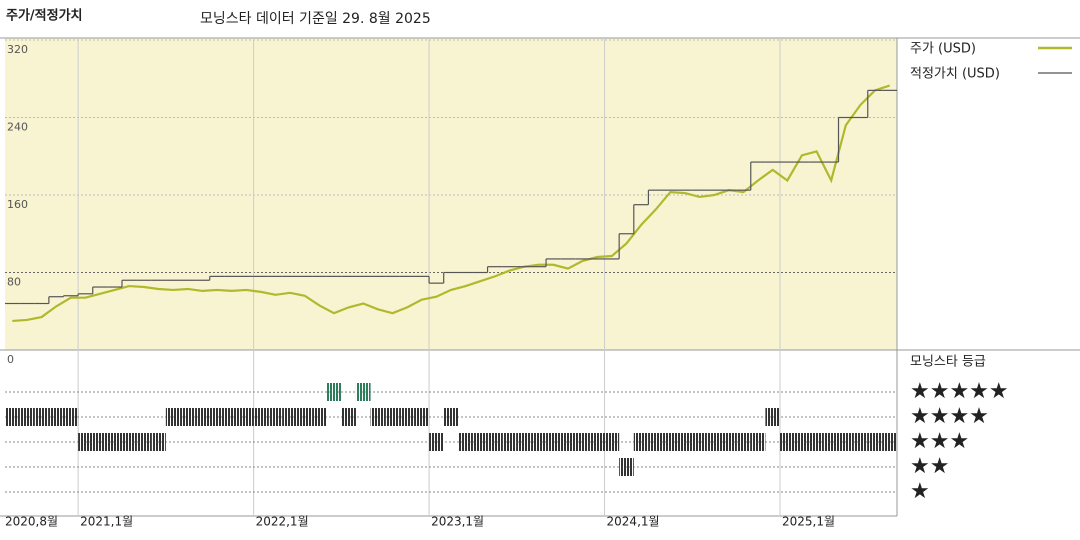 This screenshot has width=1080, height=540. What do you see at coordinates (920, 491) in the screenshot?
I see `rating-label: ★` at bounding box center [920, 491].